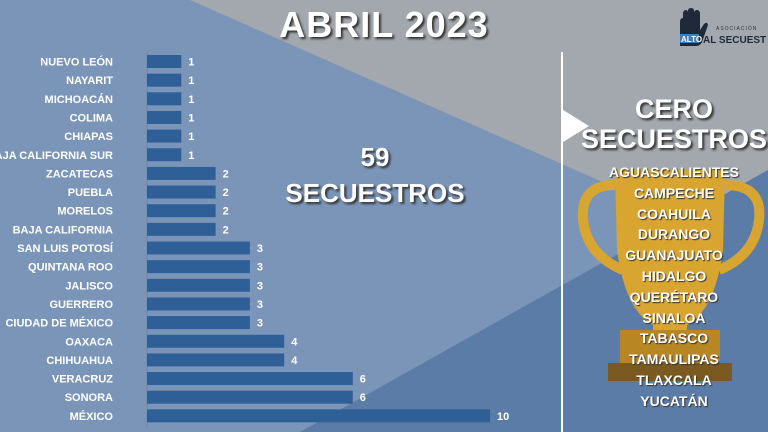 The height and width of the screenshot is (432, 768). What do you see at coordinates (674, 296) in the screenshot?
I see `zero-state-item: QUERÉTARO` at bounding box center [674, 296].